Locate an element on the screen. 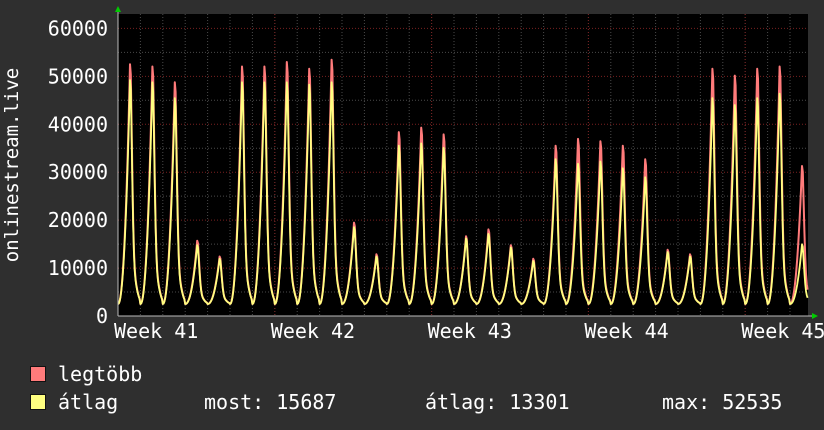  y-tick-label: 0 is located at coordinates (102, 316).